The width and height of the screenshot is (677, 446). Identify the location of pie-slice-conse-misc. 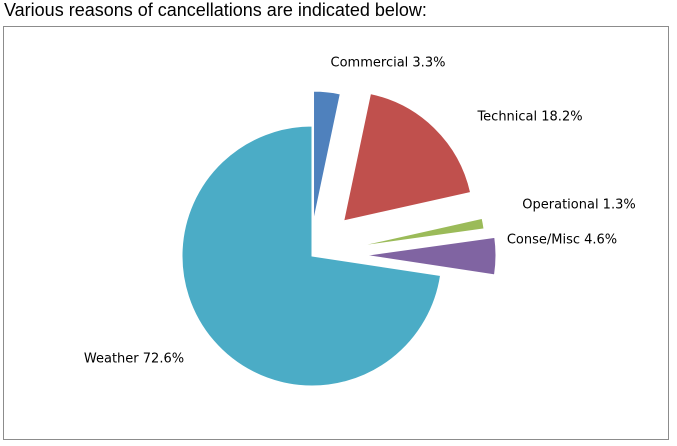
(431, 256).